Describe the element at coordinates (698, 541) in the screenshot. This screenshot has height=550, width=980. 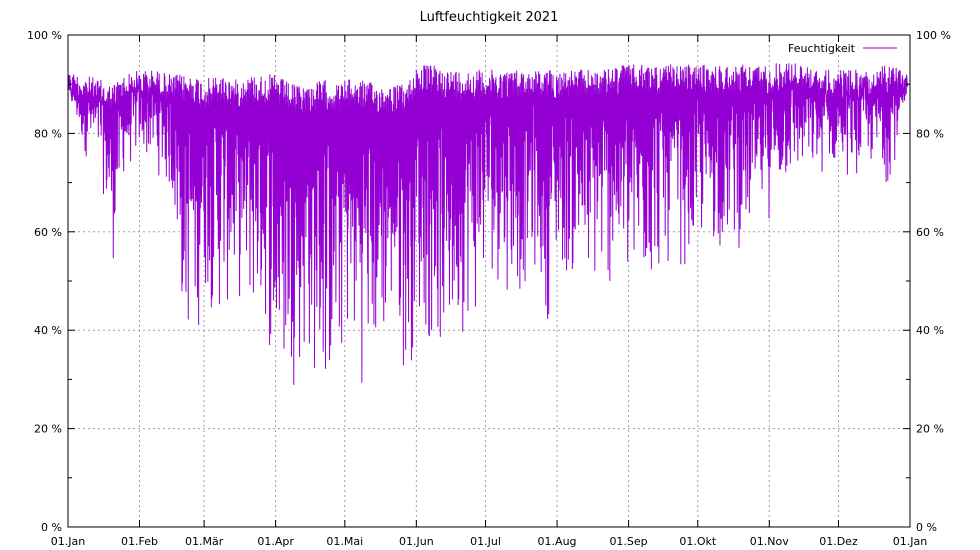
I see `x-tick-label: 01.Okt` at that location.